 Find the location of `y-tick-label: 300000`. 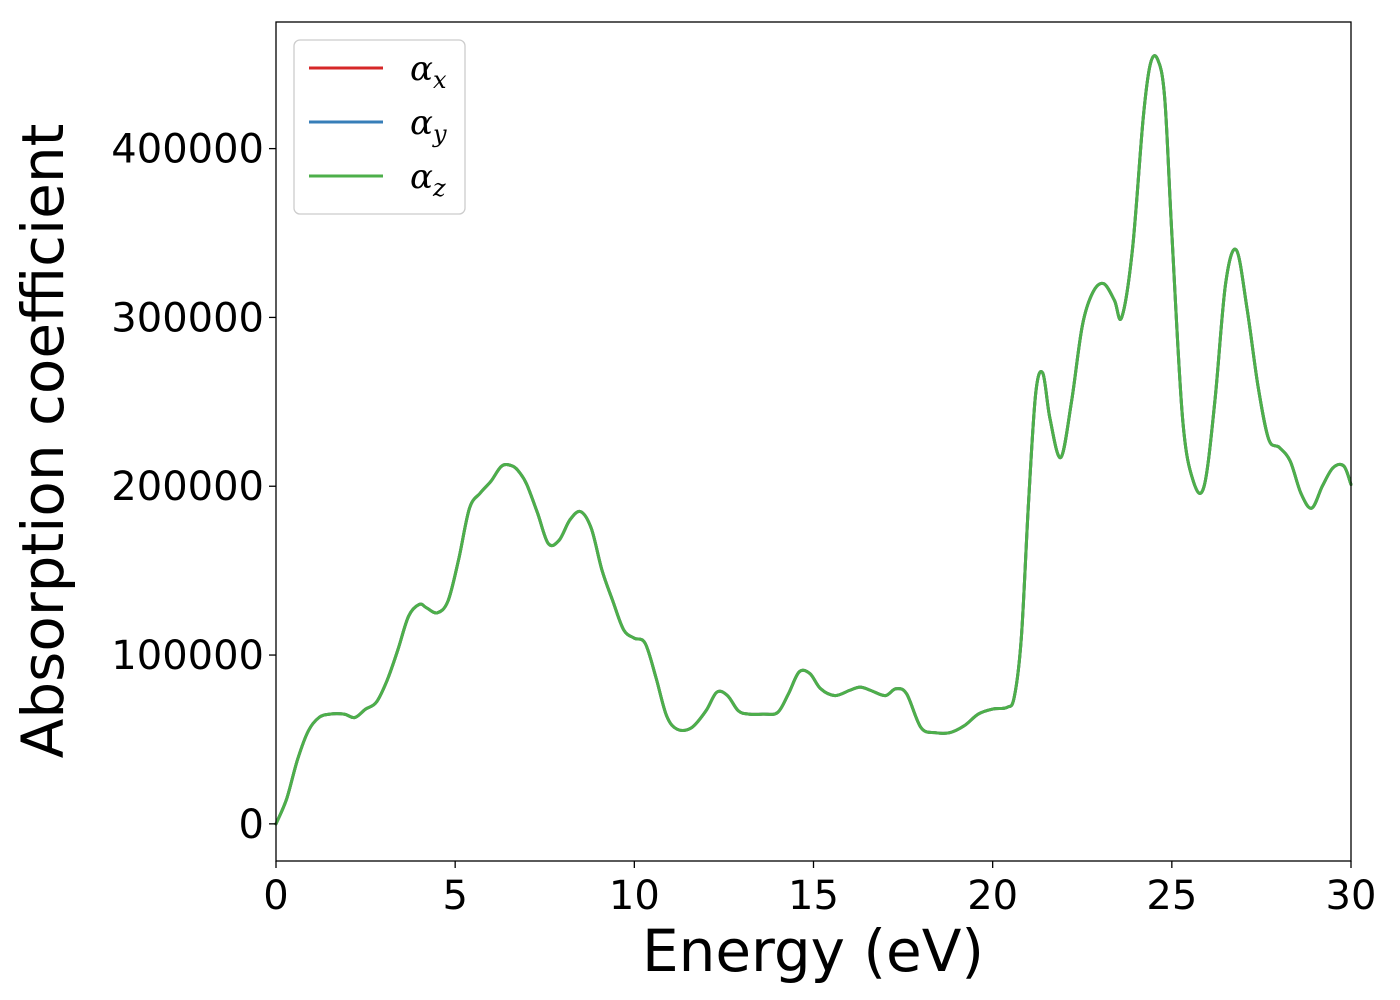

y-tick-label: 300000 is located at coordinates (187, 318).